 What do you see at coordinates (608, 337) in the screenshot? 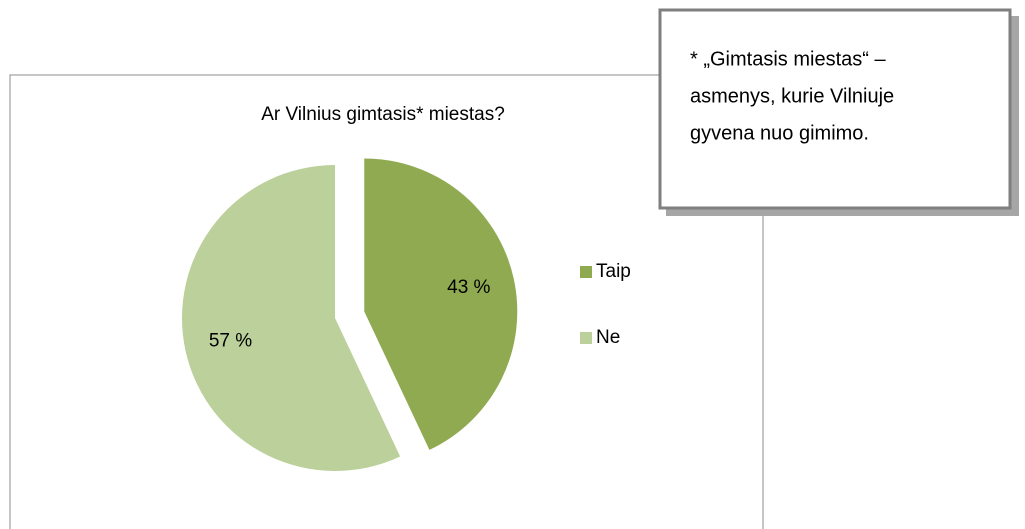
I see `legend-label: Ne` at bounding box center [608, 337].